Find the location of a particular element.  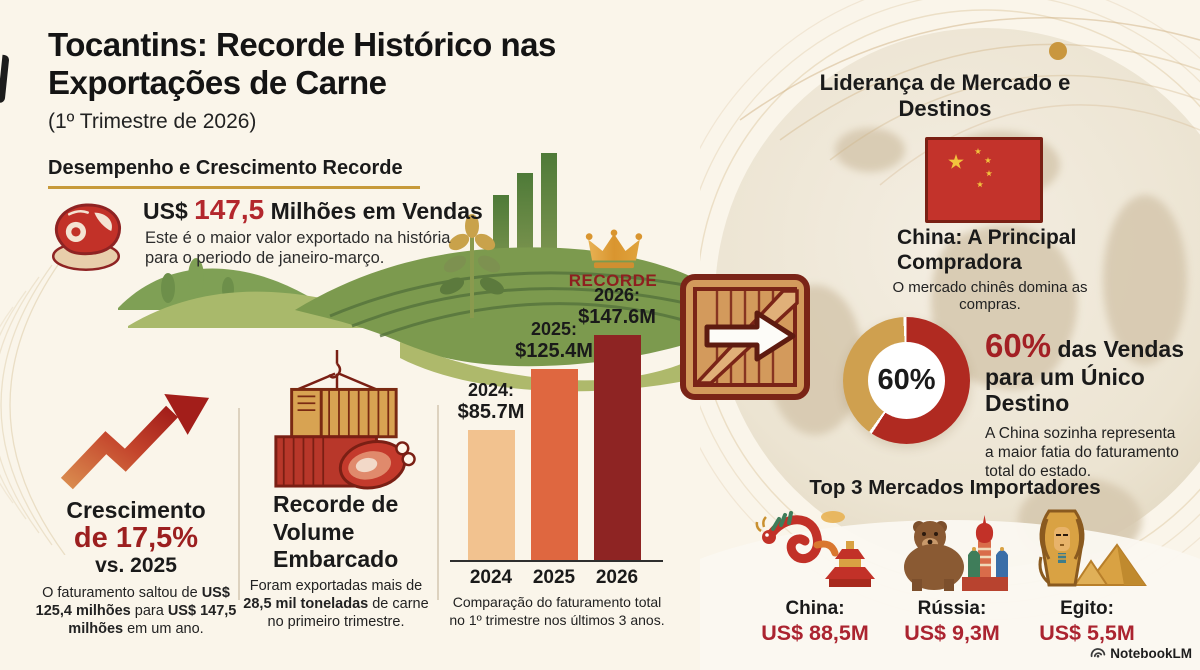

donut-chart: 60% is located at coordinates (906, 380).